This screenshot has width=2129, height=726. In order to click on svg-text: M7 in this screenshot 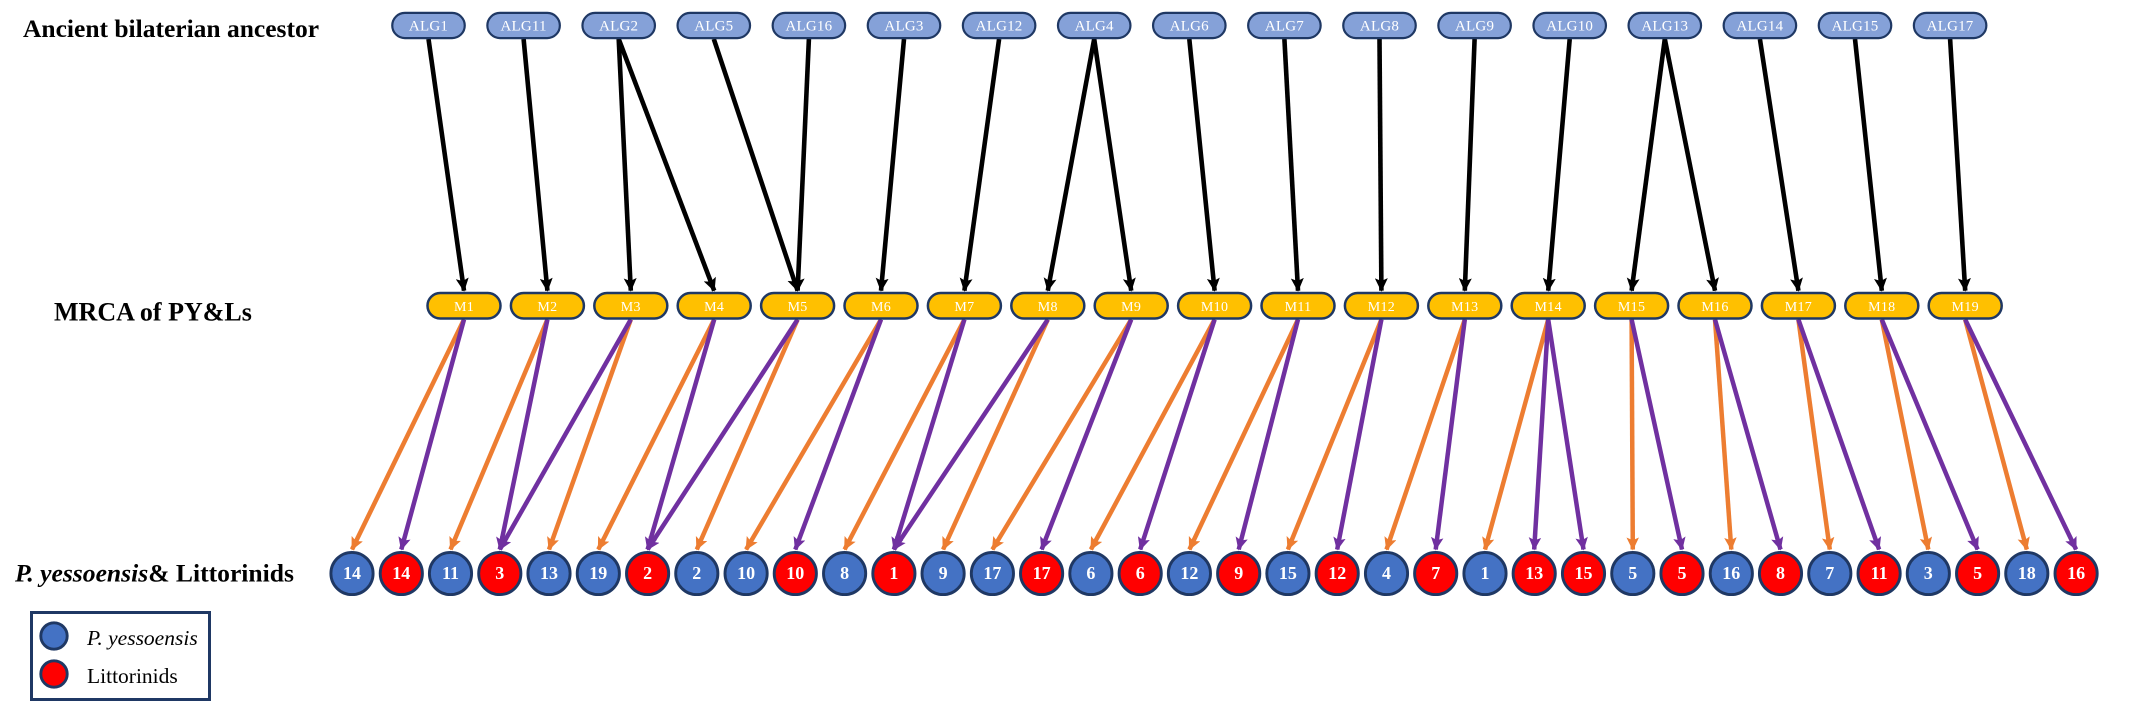, I will do `click(964, 307)`.